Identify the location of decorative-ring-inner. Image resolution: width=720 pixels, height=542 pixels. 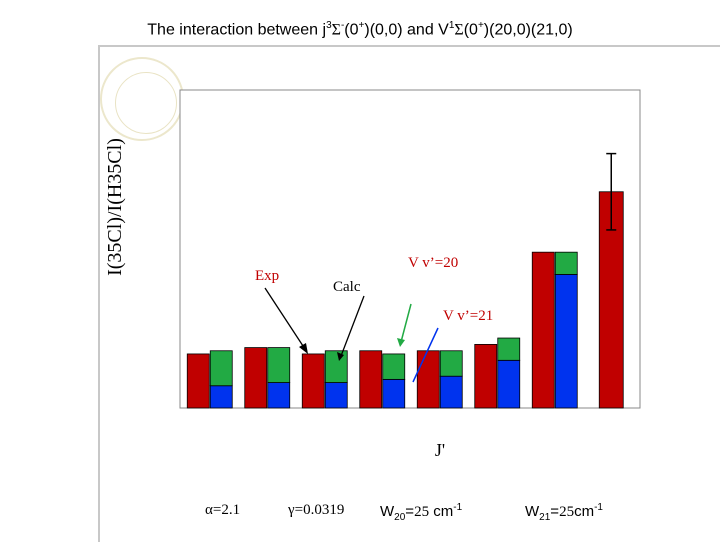
(146, 103).